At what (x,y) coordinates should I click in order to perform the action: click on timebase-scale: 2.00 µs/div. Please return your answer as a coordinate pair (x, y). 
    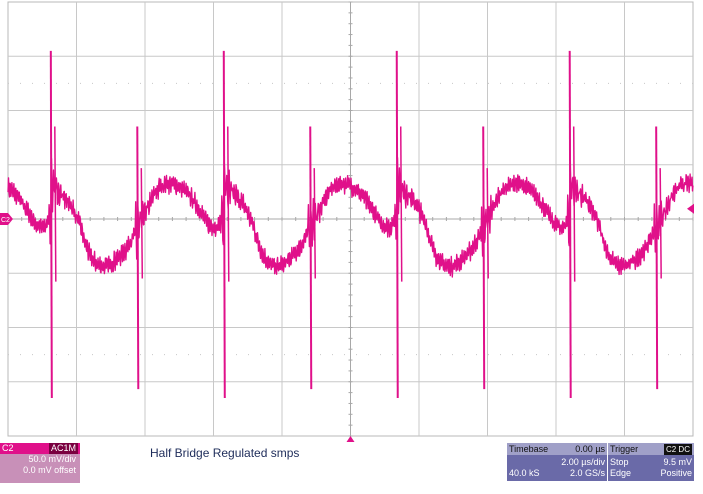
    Looking at the image, I should click on (583, 462).